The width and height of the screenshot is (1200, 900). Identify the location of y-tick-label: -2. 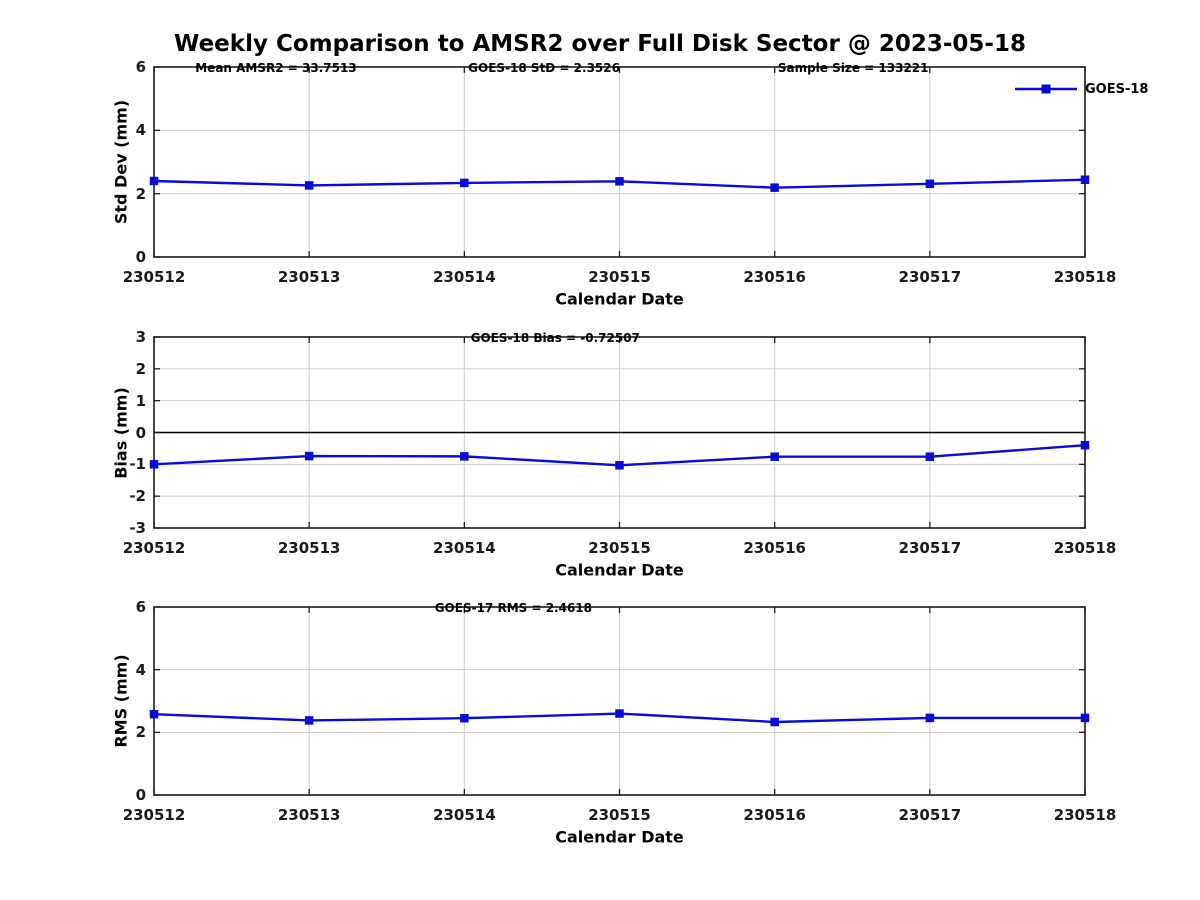
(137, 496).